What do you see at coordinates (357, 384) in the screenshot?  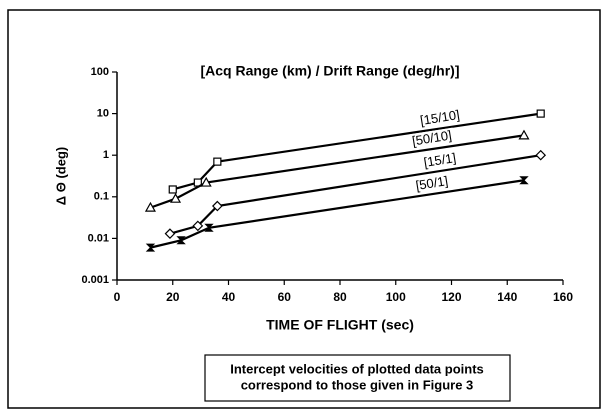 I see `note-line: correspond to those given in Figure 3` at bounding box center [357, 384].